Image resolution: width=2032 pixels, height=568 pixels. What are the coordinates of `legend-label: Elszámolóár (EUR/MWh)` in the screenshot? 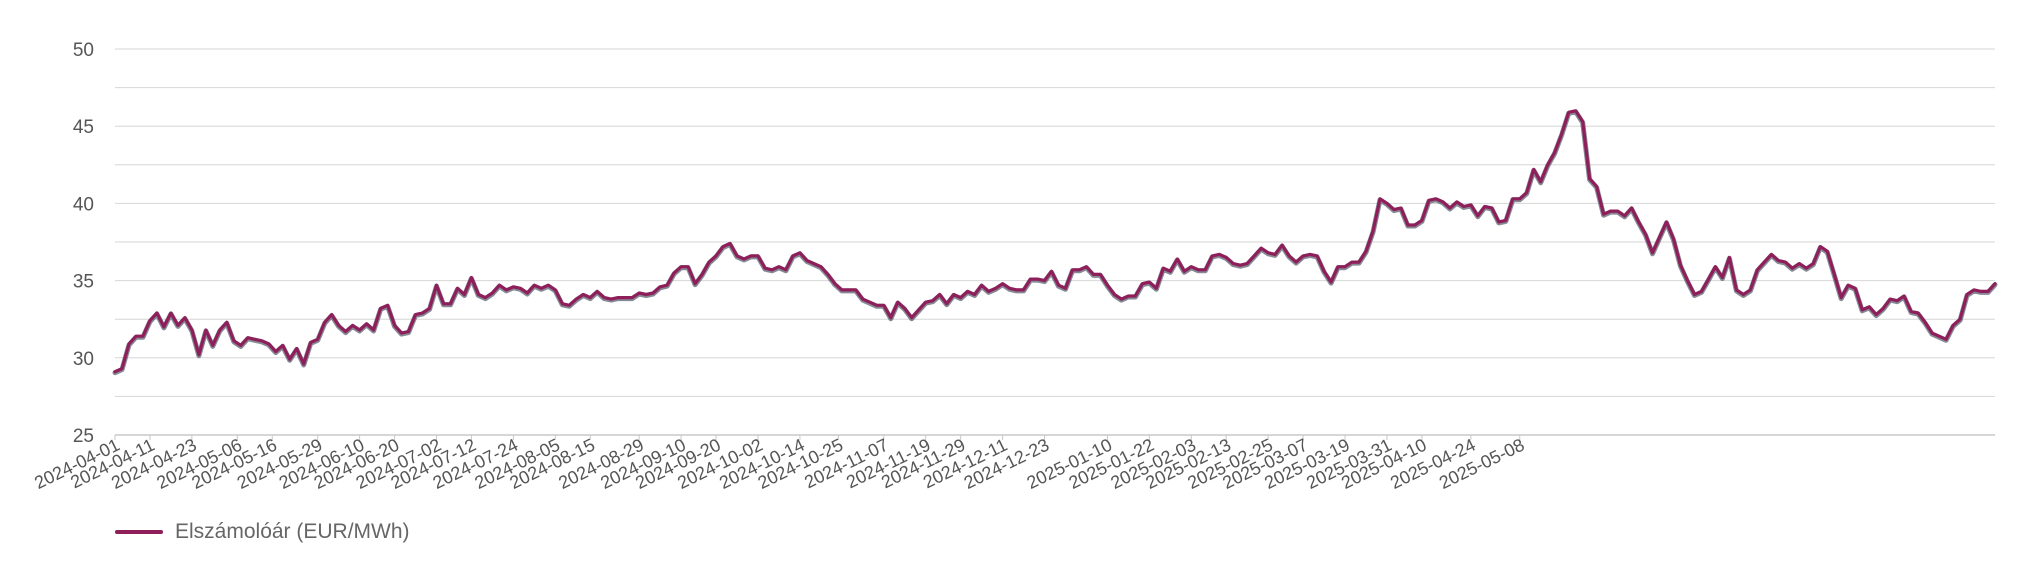 It's located at (292, 531).